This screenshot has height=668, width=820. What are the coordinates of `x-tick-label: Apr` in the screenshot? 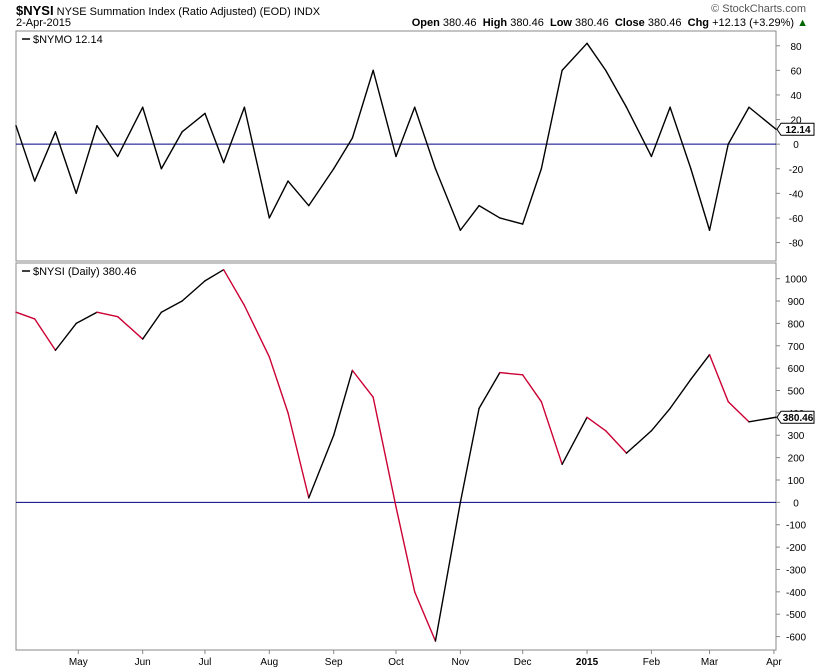 It's located at (774, 662).